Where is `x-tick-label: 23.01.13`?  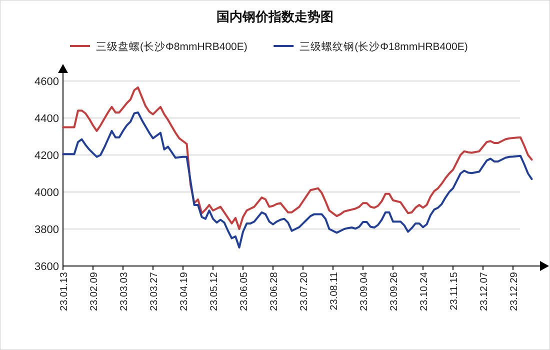 x-tick-label: 23.01.13 is located at coordinates (64, 291).